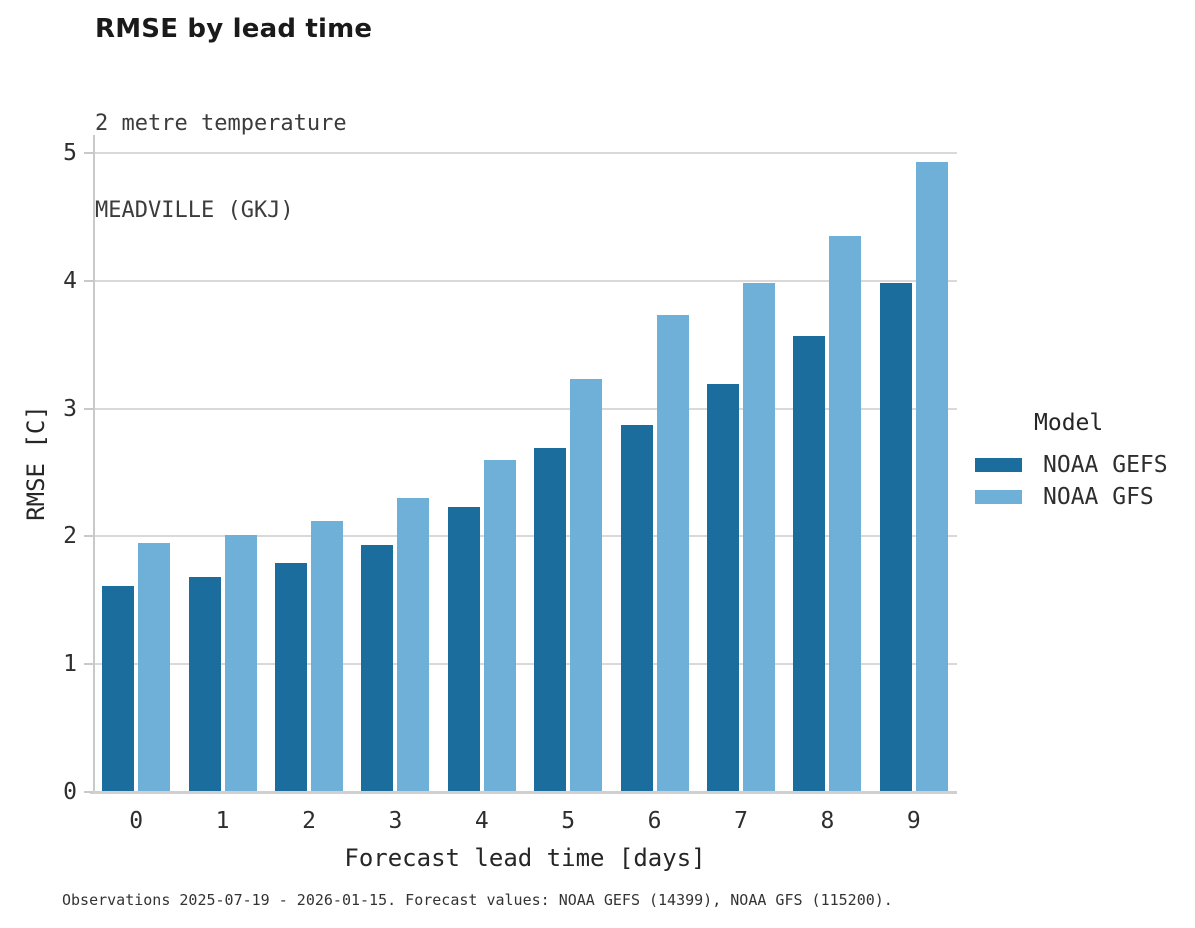  What do you see at coordinates (70, 664) in the screenshot?
I see `y-tick-label-1: 1` at bounding box center [70, 664].